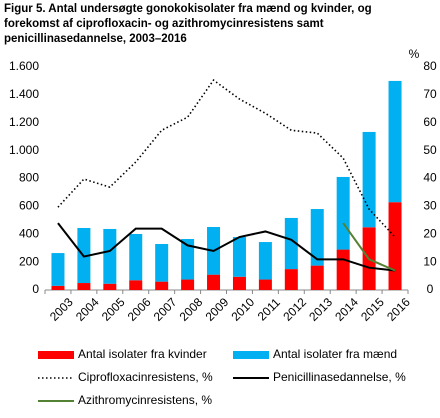  Describe the element at coordinates (24, 66) in the screenshot. I see `y-tick-label: 1.600` at that location.